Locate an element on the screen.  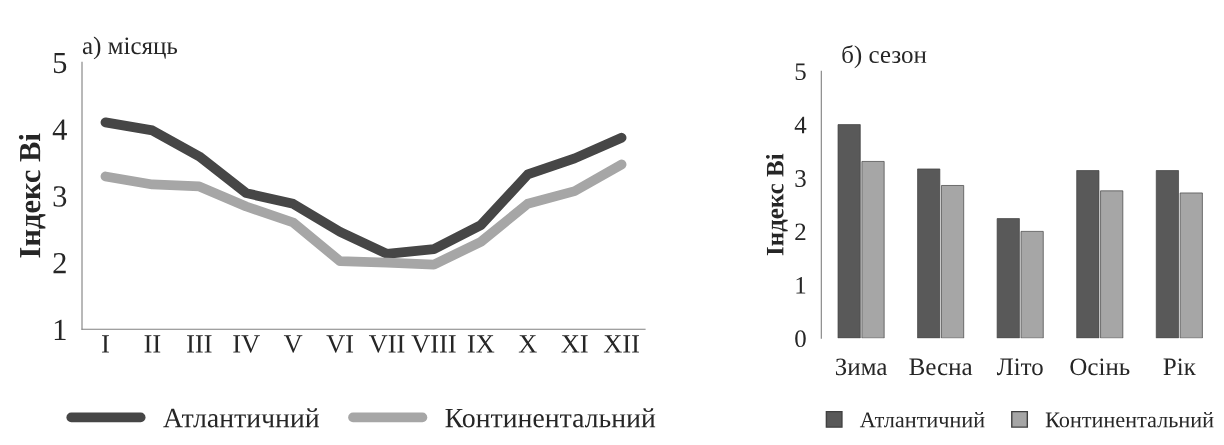
x-tick-label: IX is located at coordinates (481, 344).